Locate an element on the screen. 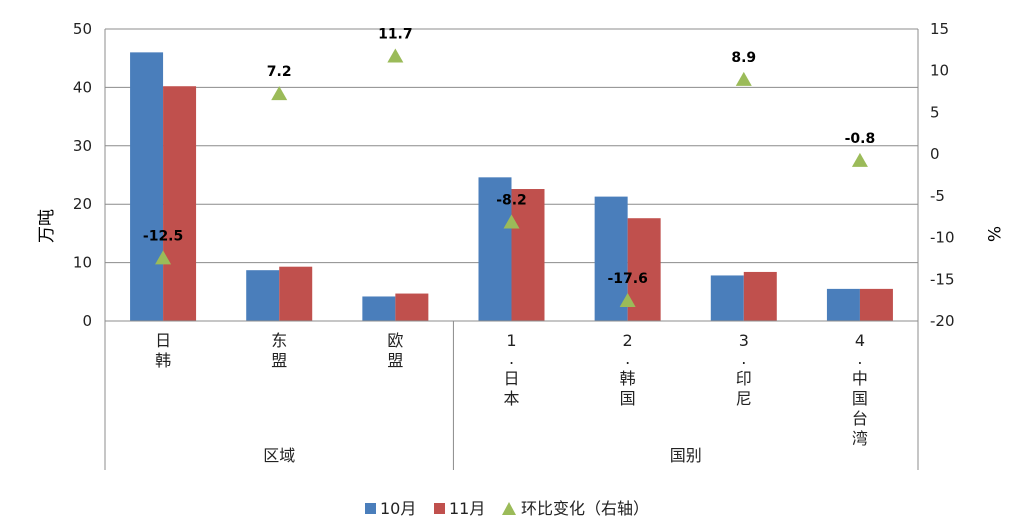 The width and height of the screenshot is (1012, 532). category-label: 1 .日本 is located at coordinates (511, 369).